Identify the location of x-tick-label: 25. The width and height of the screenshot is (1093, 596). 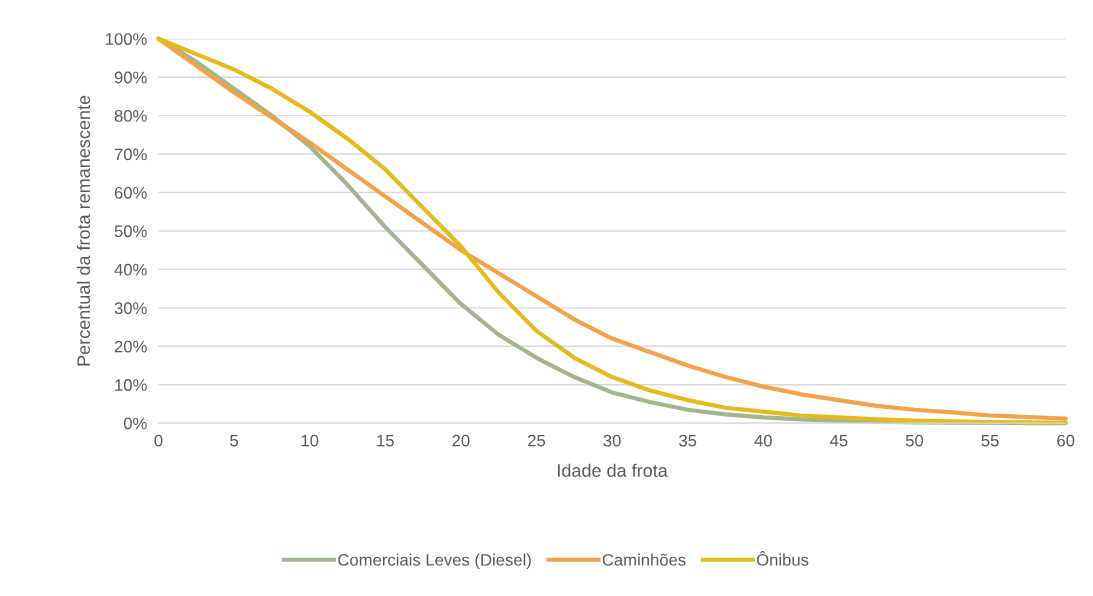
(537, 440).